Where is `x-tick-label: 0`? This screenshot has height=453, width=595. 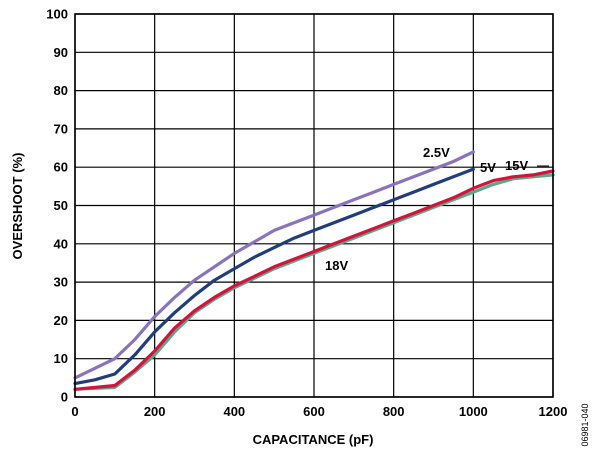
x-tick-label: 0 is located at coordinates (74, 411).